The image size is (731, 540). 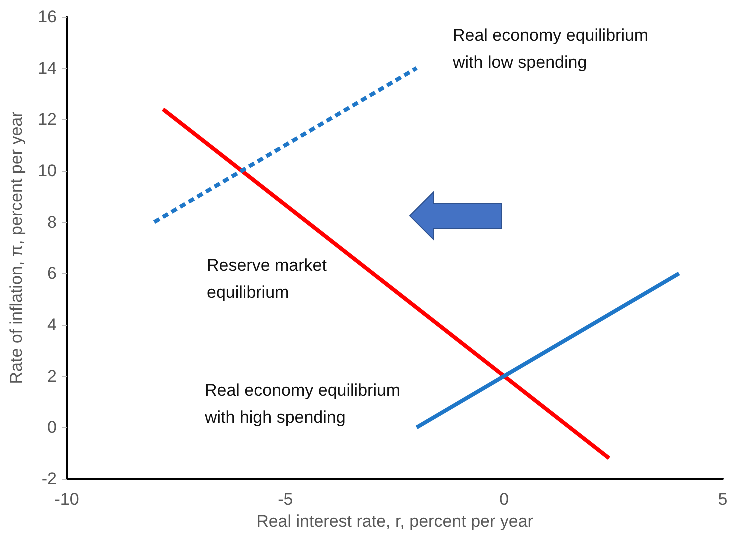 What do you see at coordinates (395, 521) in the screenshot?
I see `x-axis-title: Real interest rate, r, percent per year` at bounding box center [395, 521].